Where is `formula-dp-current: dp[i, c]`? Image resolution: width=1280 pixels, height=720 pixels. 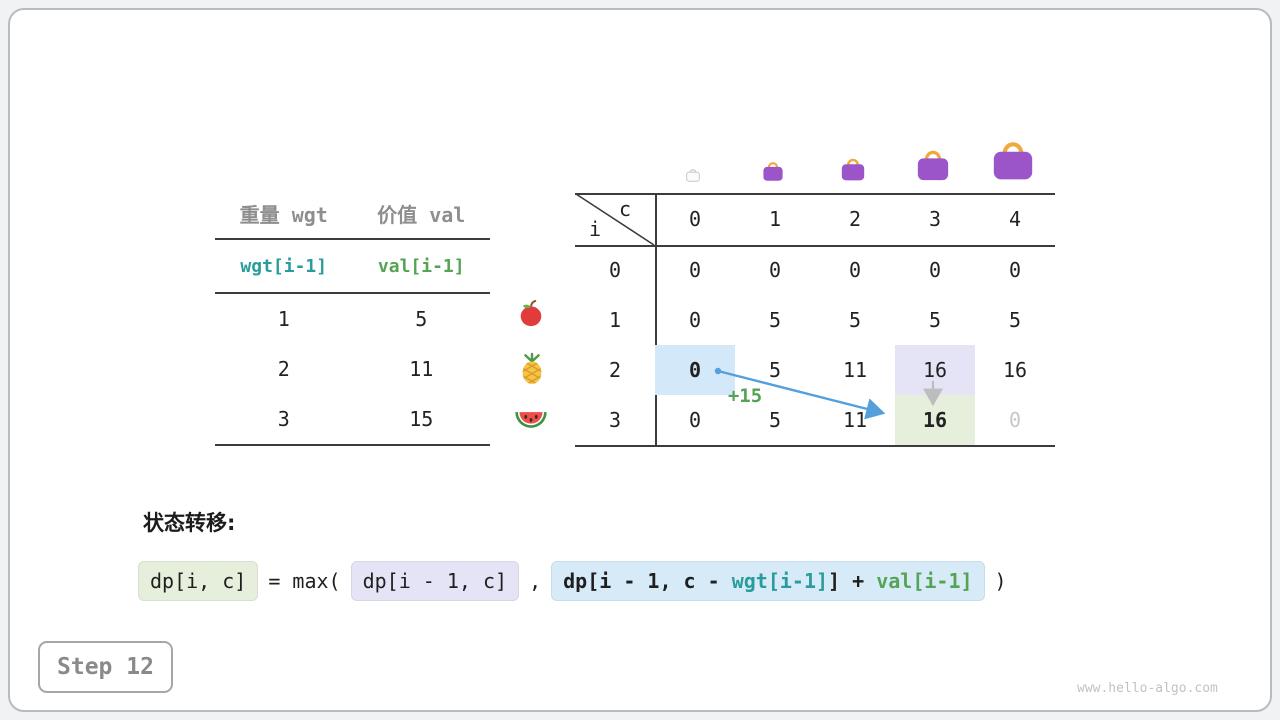
formula-dp-current: dp[i, c] is located at coordinates (198, 581).